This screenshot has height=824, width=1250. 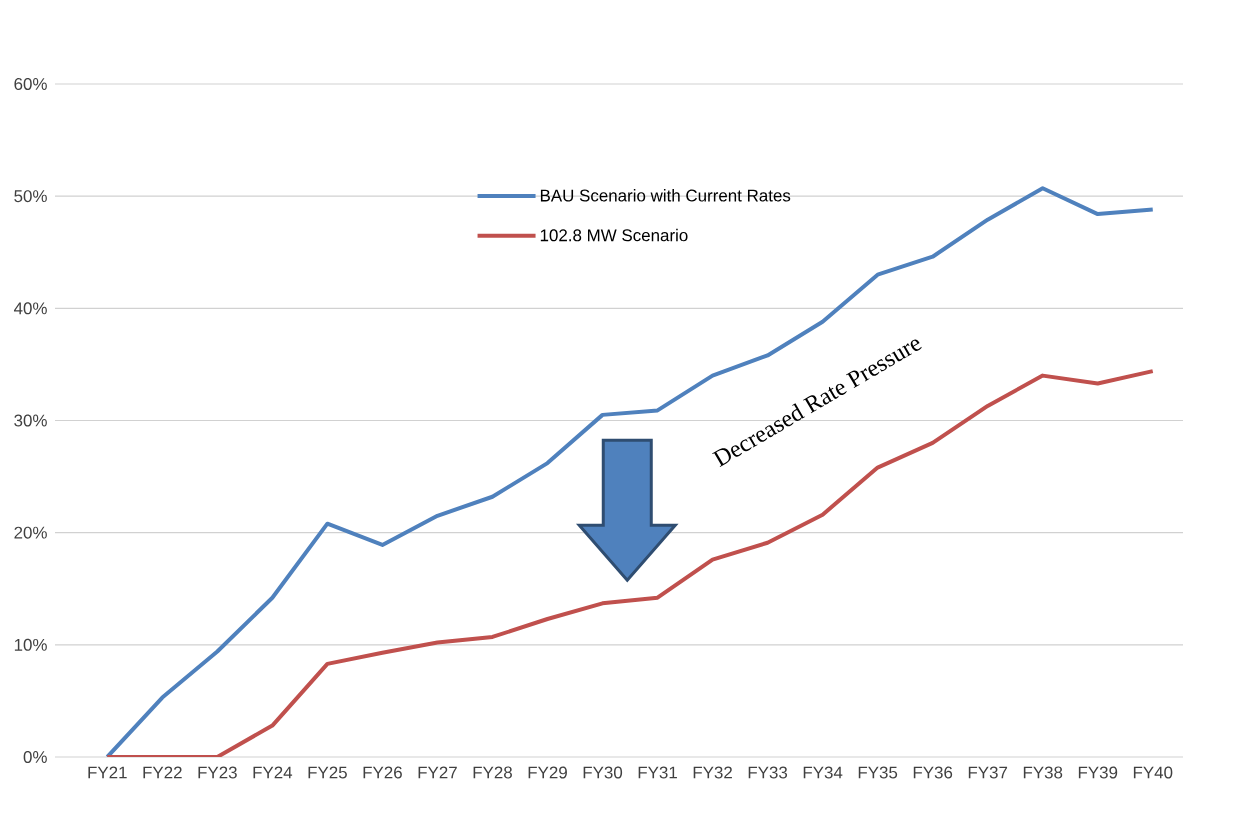 I want to click on legend-label: BAU Scenario with Current Rates, so click(x=665, y=195).